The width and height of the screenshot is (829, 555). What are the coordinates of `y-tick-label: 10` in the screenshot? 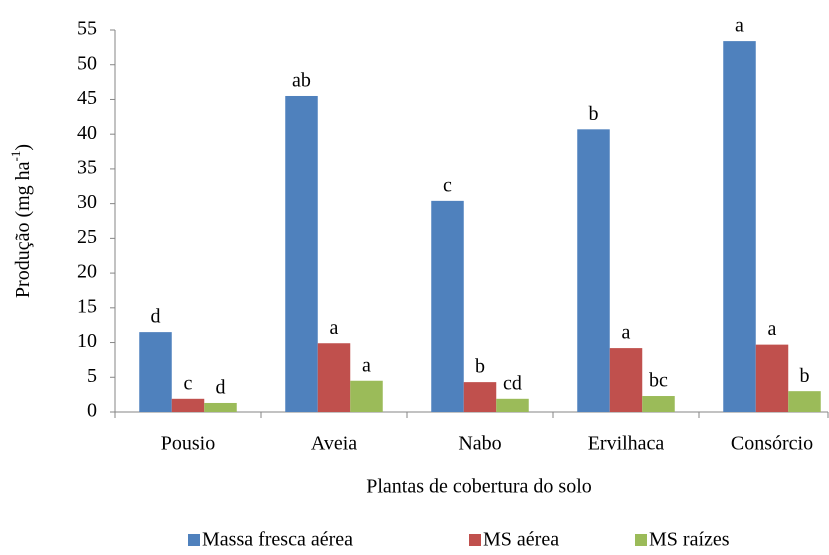 It's located at (87, 341).